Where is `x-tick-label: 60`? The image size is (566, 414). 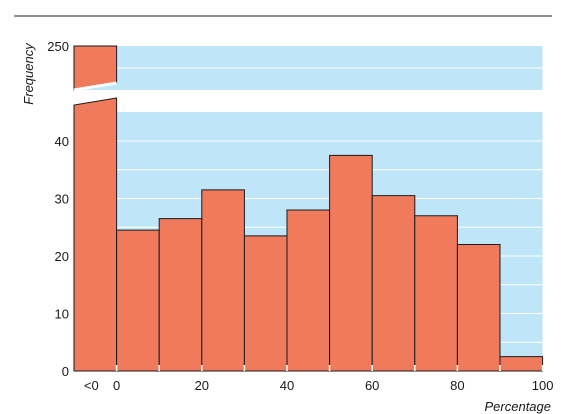 x-tick-label: 60 is located at coordinates (372, 385).